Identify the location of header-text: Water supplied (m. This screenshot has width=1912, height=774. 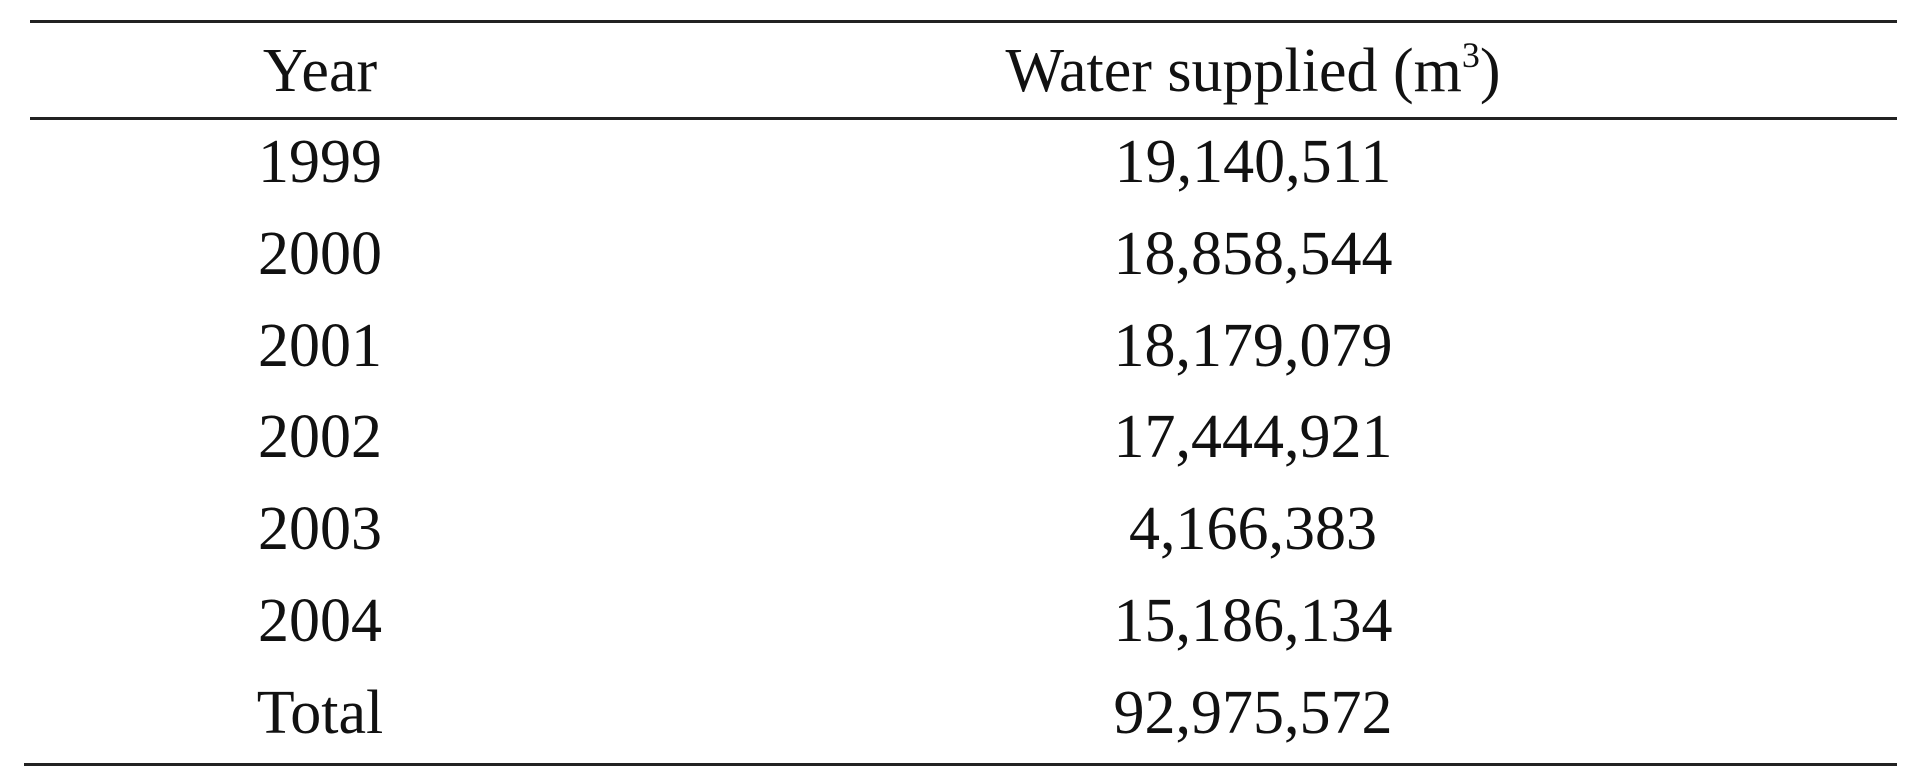
(1233, 71).